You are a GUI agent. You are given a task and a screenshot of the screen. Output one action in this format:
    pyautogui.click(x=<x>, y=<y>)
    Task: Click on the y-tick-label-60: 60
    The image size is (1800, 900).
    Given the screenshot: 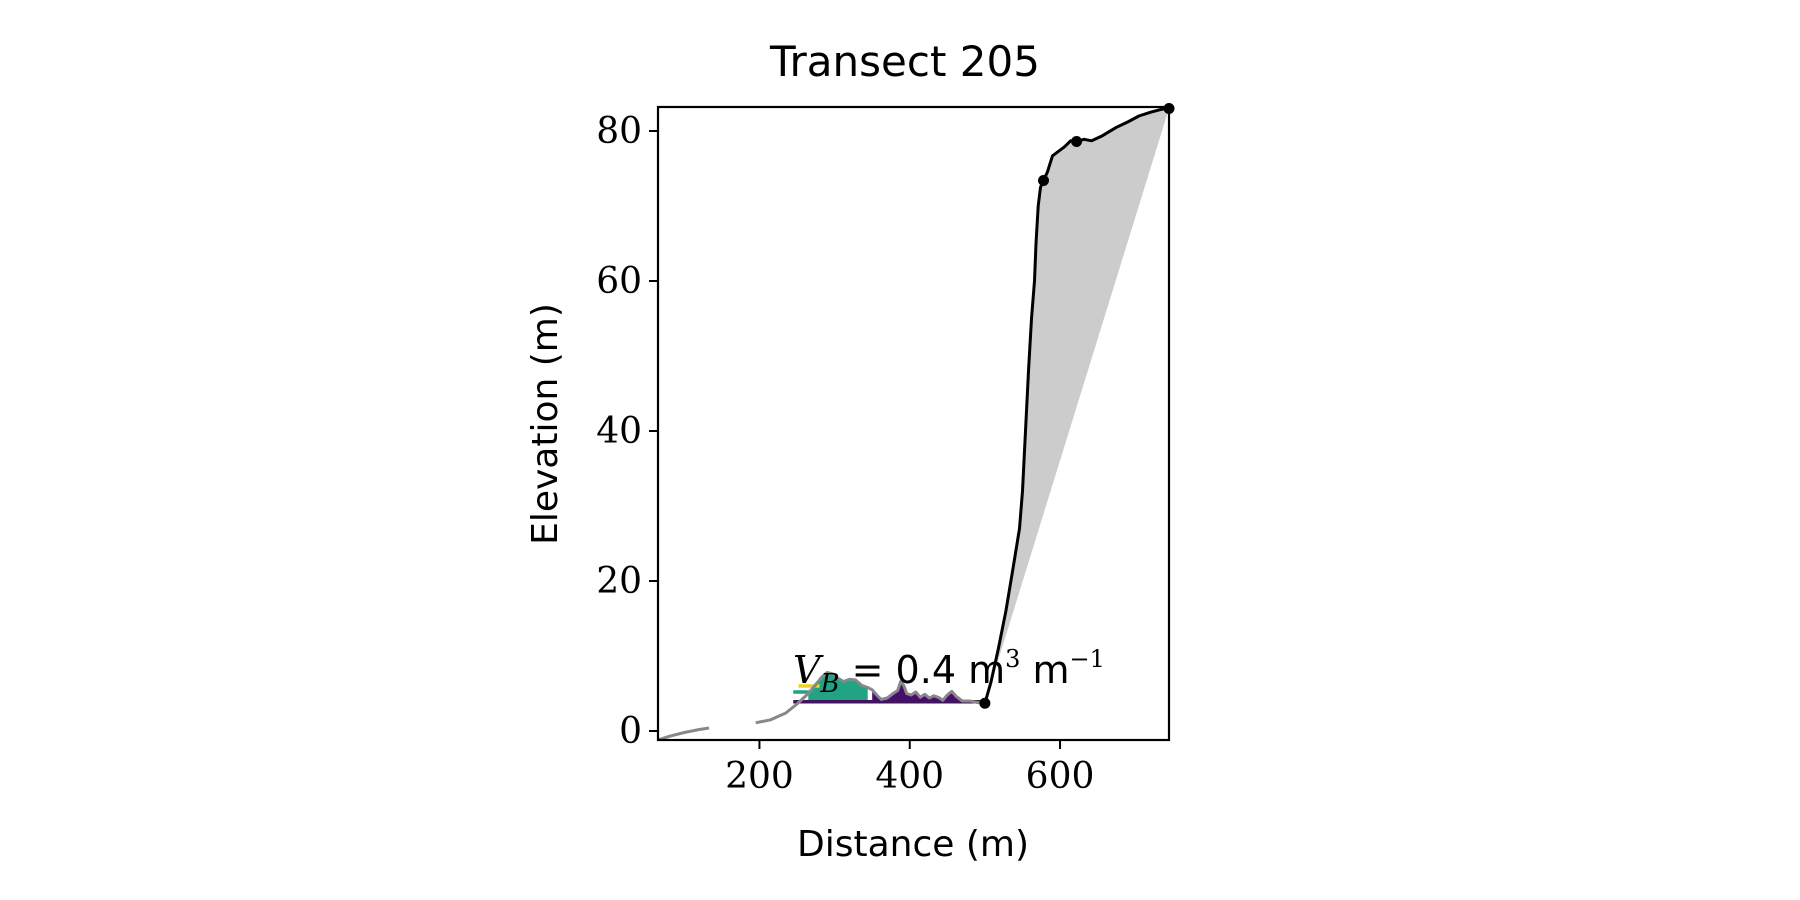 What is the action you would take?
    pyautogui.click(x=619, y=281)
    